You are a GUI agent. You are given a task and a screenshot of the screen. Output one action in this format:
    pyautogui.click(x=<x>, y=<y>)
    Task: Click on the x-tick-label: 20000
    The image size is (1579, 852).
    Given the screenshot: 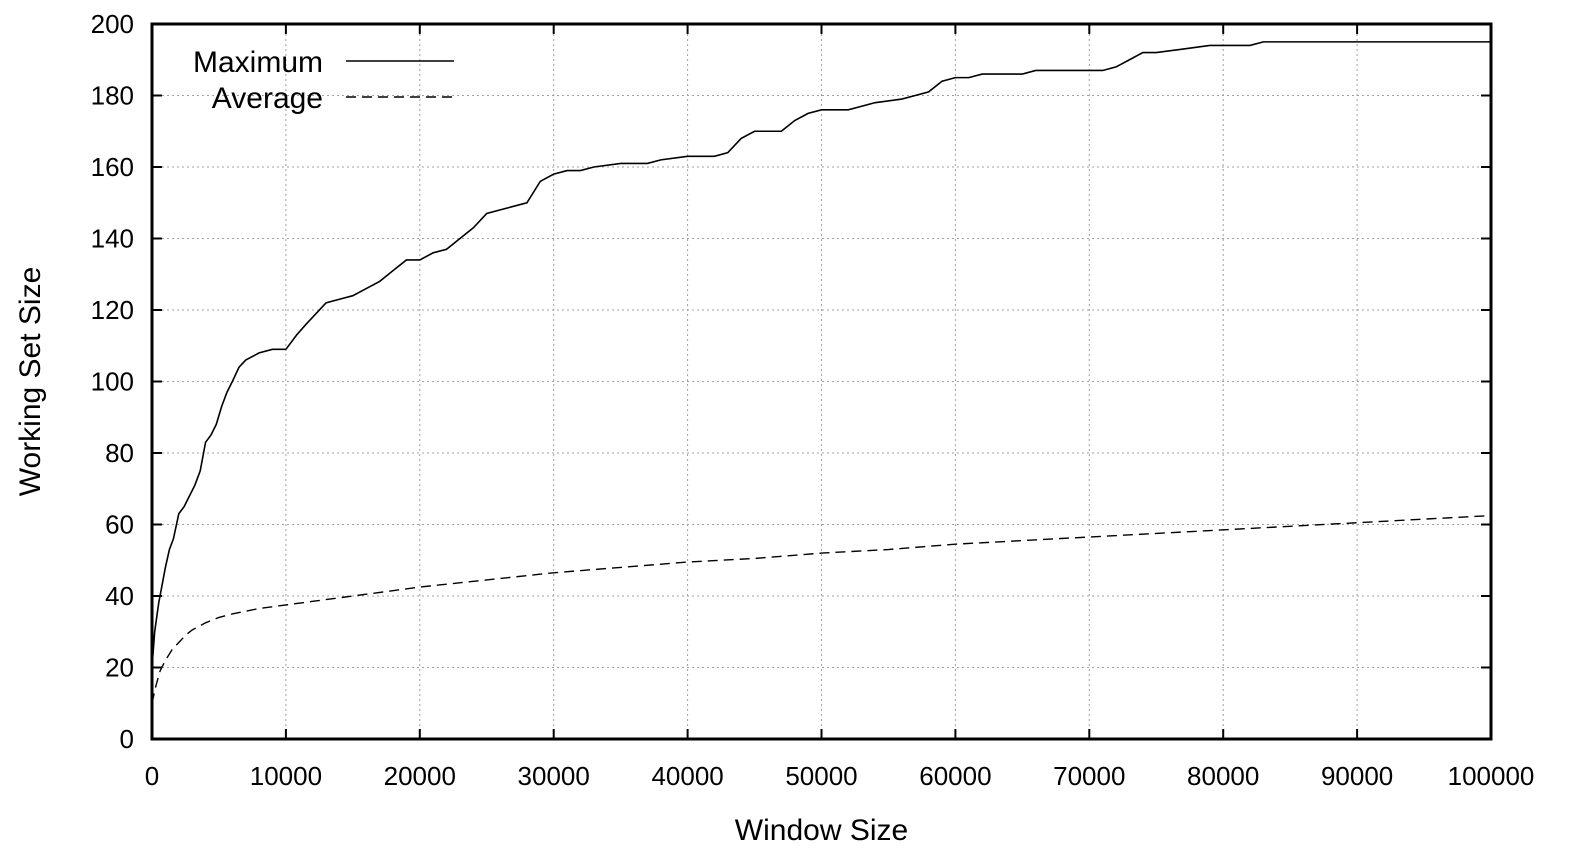 What is the action you would take?
    pyautogui.click(x=420, y=776)
    